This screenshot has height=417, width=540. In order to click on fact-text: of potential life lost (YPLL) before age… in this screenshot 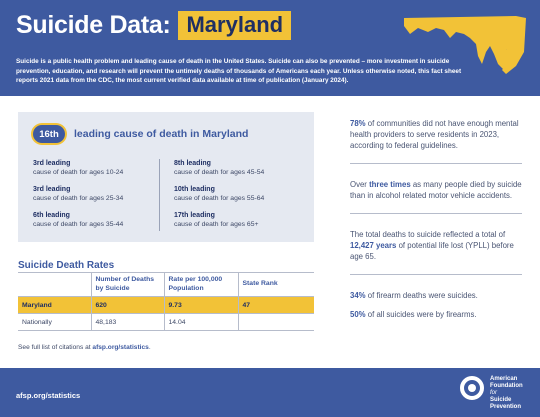, I will do `click(432, 251)`.